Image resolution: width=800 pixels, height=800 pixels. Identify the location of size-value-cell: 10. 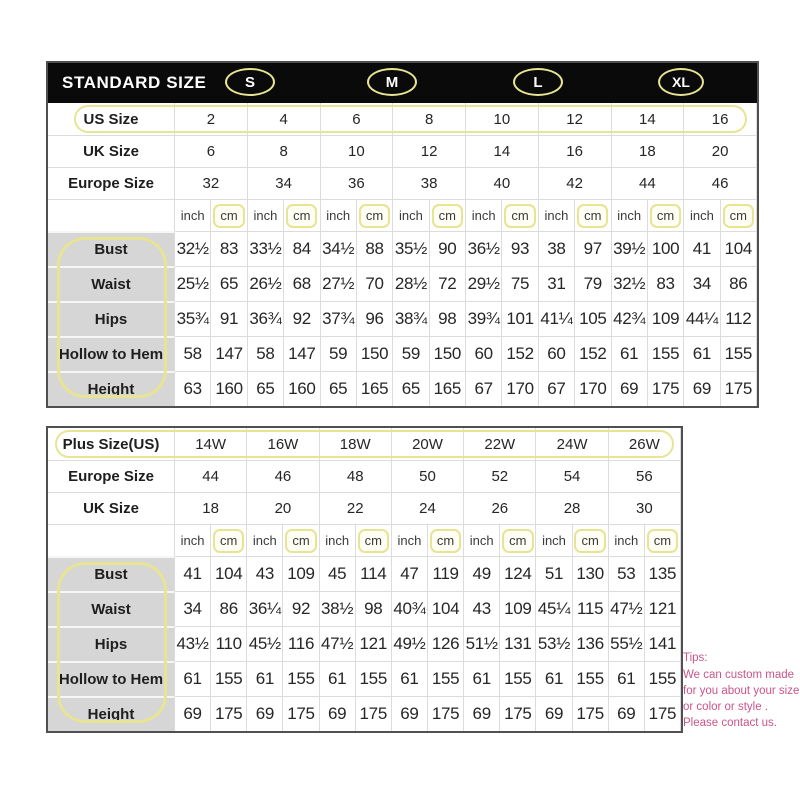
(357, 151).